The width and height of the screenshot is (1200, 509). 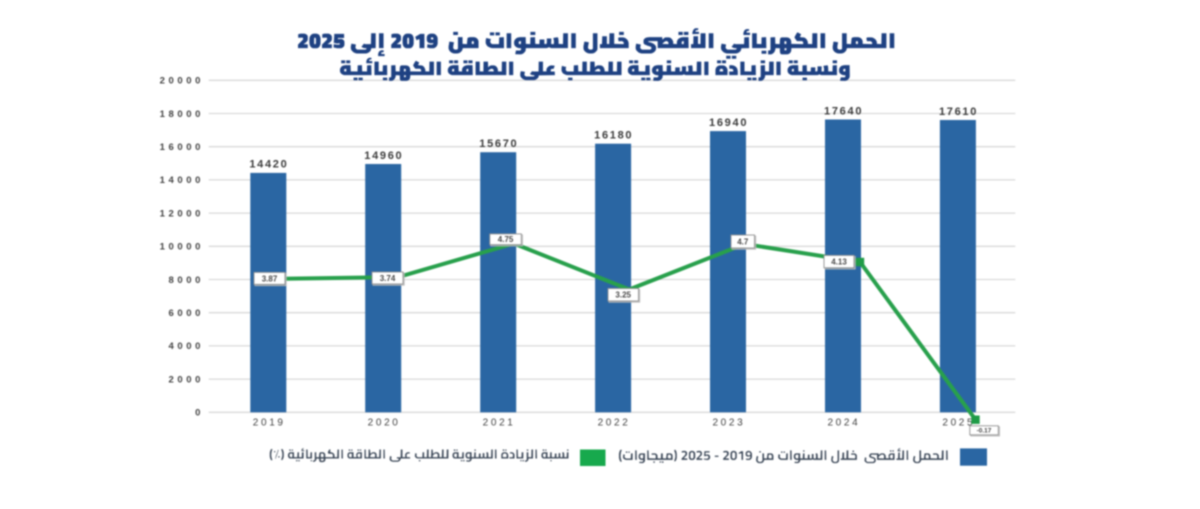 What do you see at coordinates (613, 136) in the screenshot?
I see `svg-text: 16180` at bounding box center [613, 136].